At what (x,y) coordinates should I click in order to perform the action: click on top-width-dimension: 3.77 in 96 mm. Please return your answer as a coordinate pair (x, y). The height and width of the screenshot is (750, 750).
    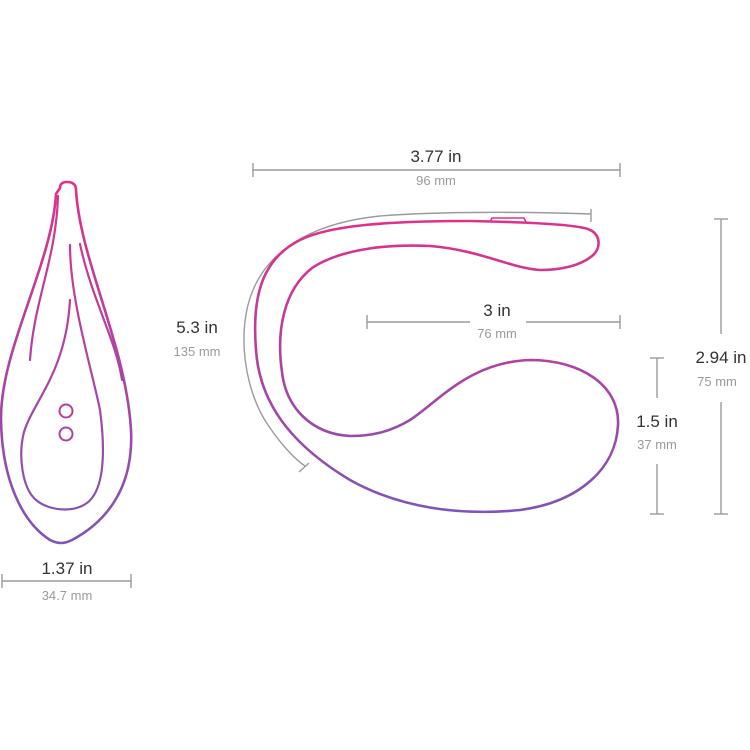
    Looking at the image, I should click on (436, 167).